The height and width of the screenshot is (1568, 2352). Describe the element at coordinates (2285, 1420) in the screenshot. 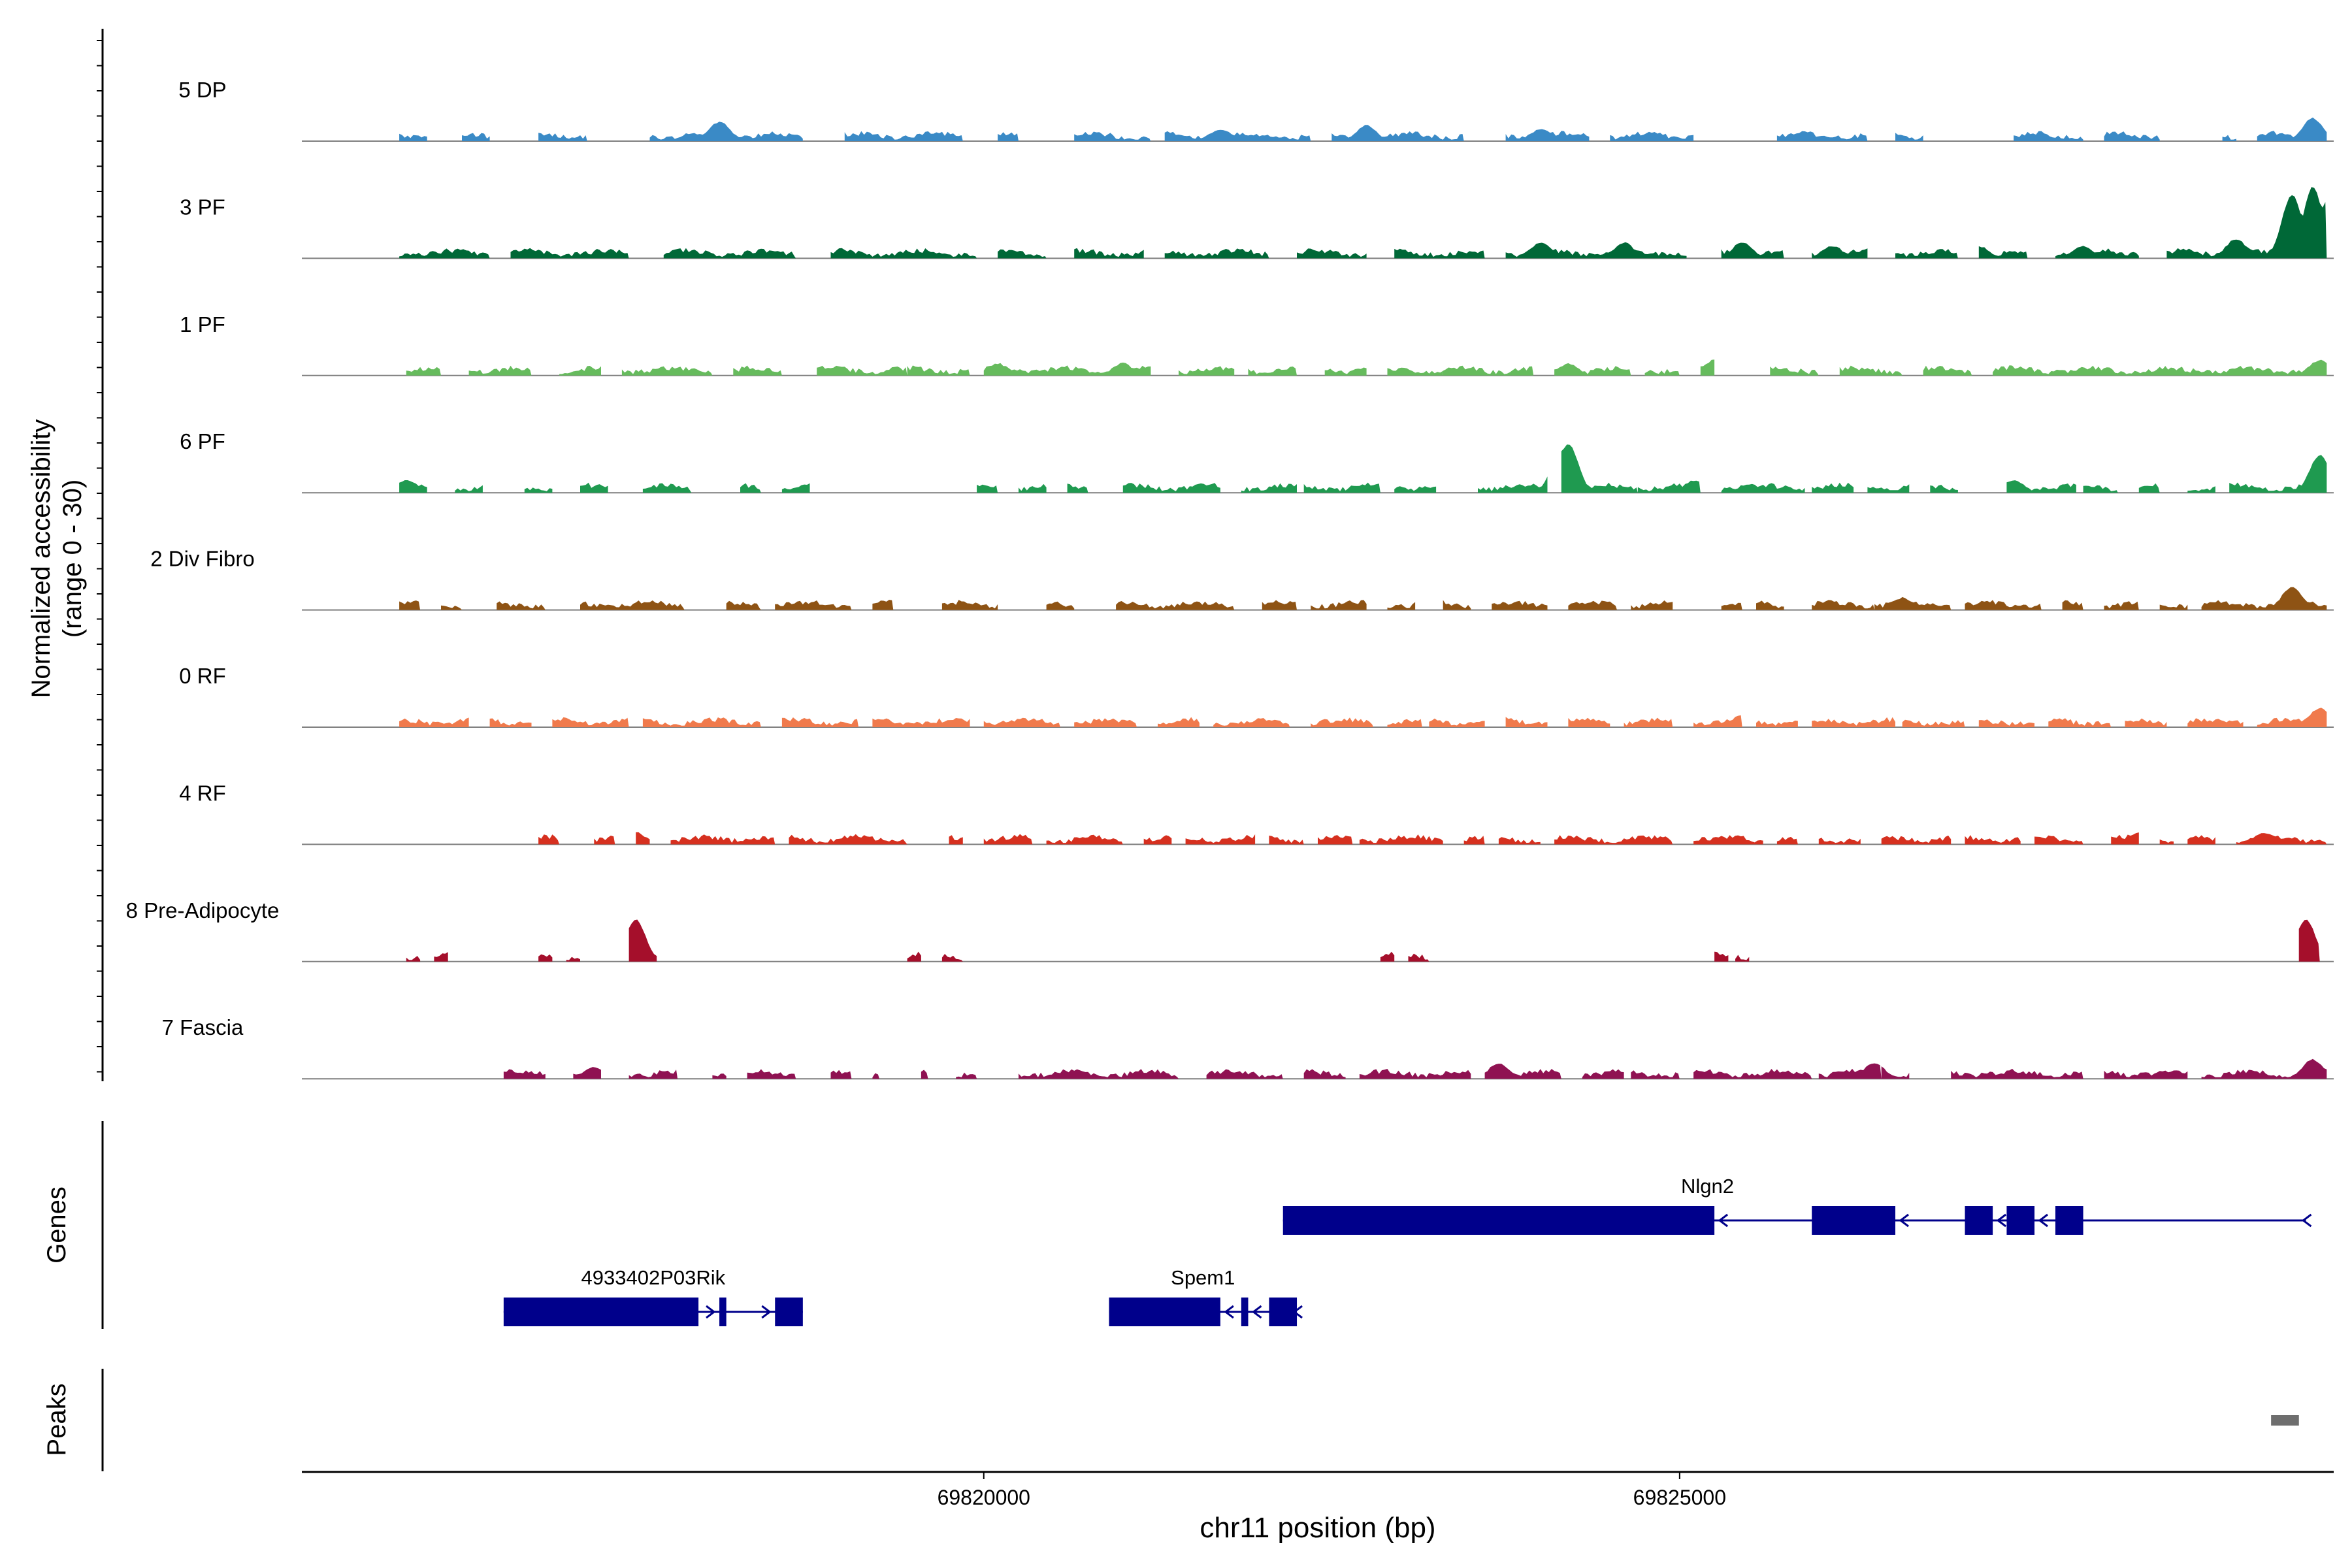

I see `peak-regions` at that location.